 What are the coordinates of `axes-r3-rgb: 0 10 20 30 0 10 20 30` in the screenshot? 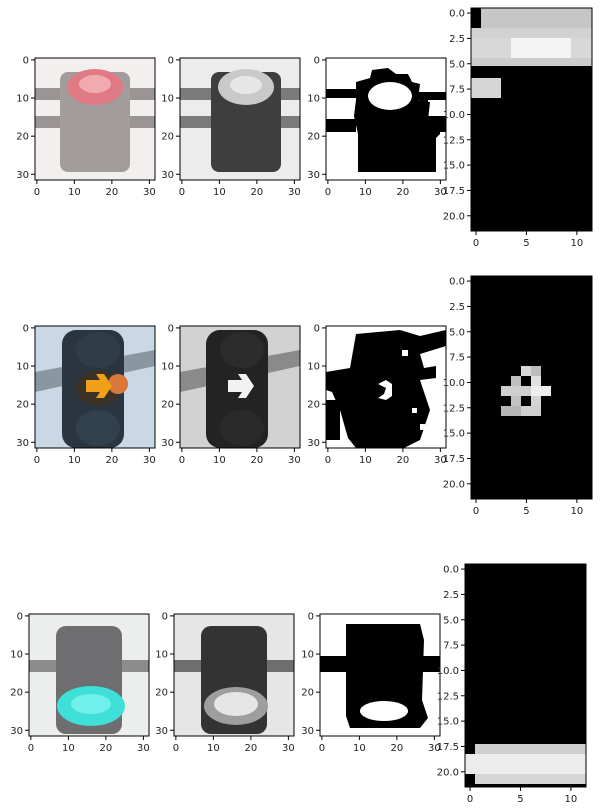 It's located at (79, 682).